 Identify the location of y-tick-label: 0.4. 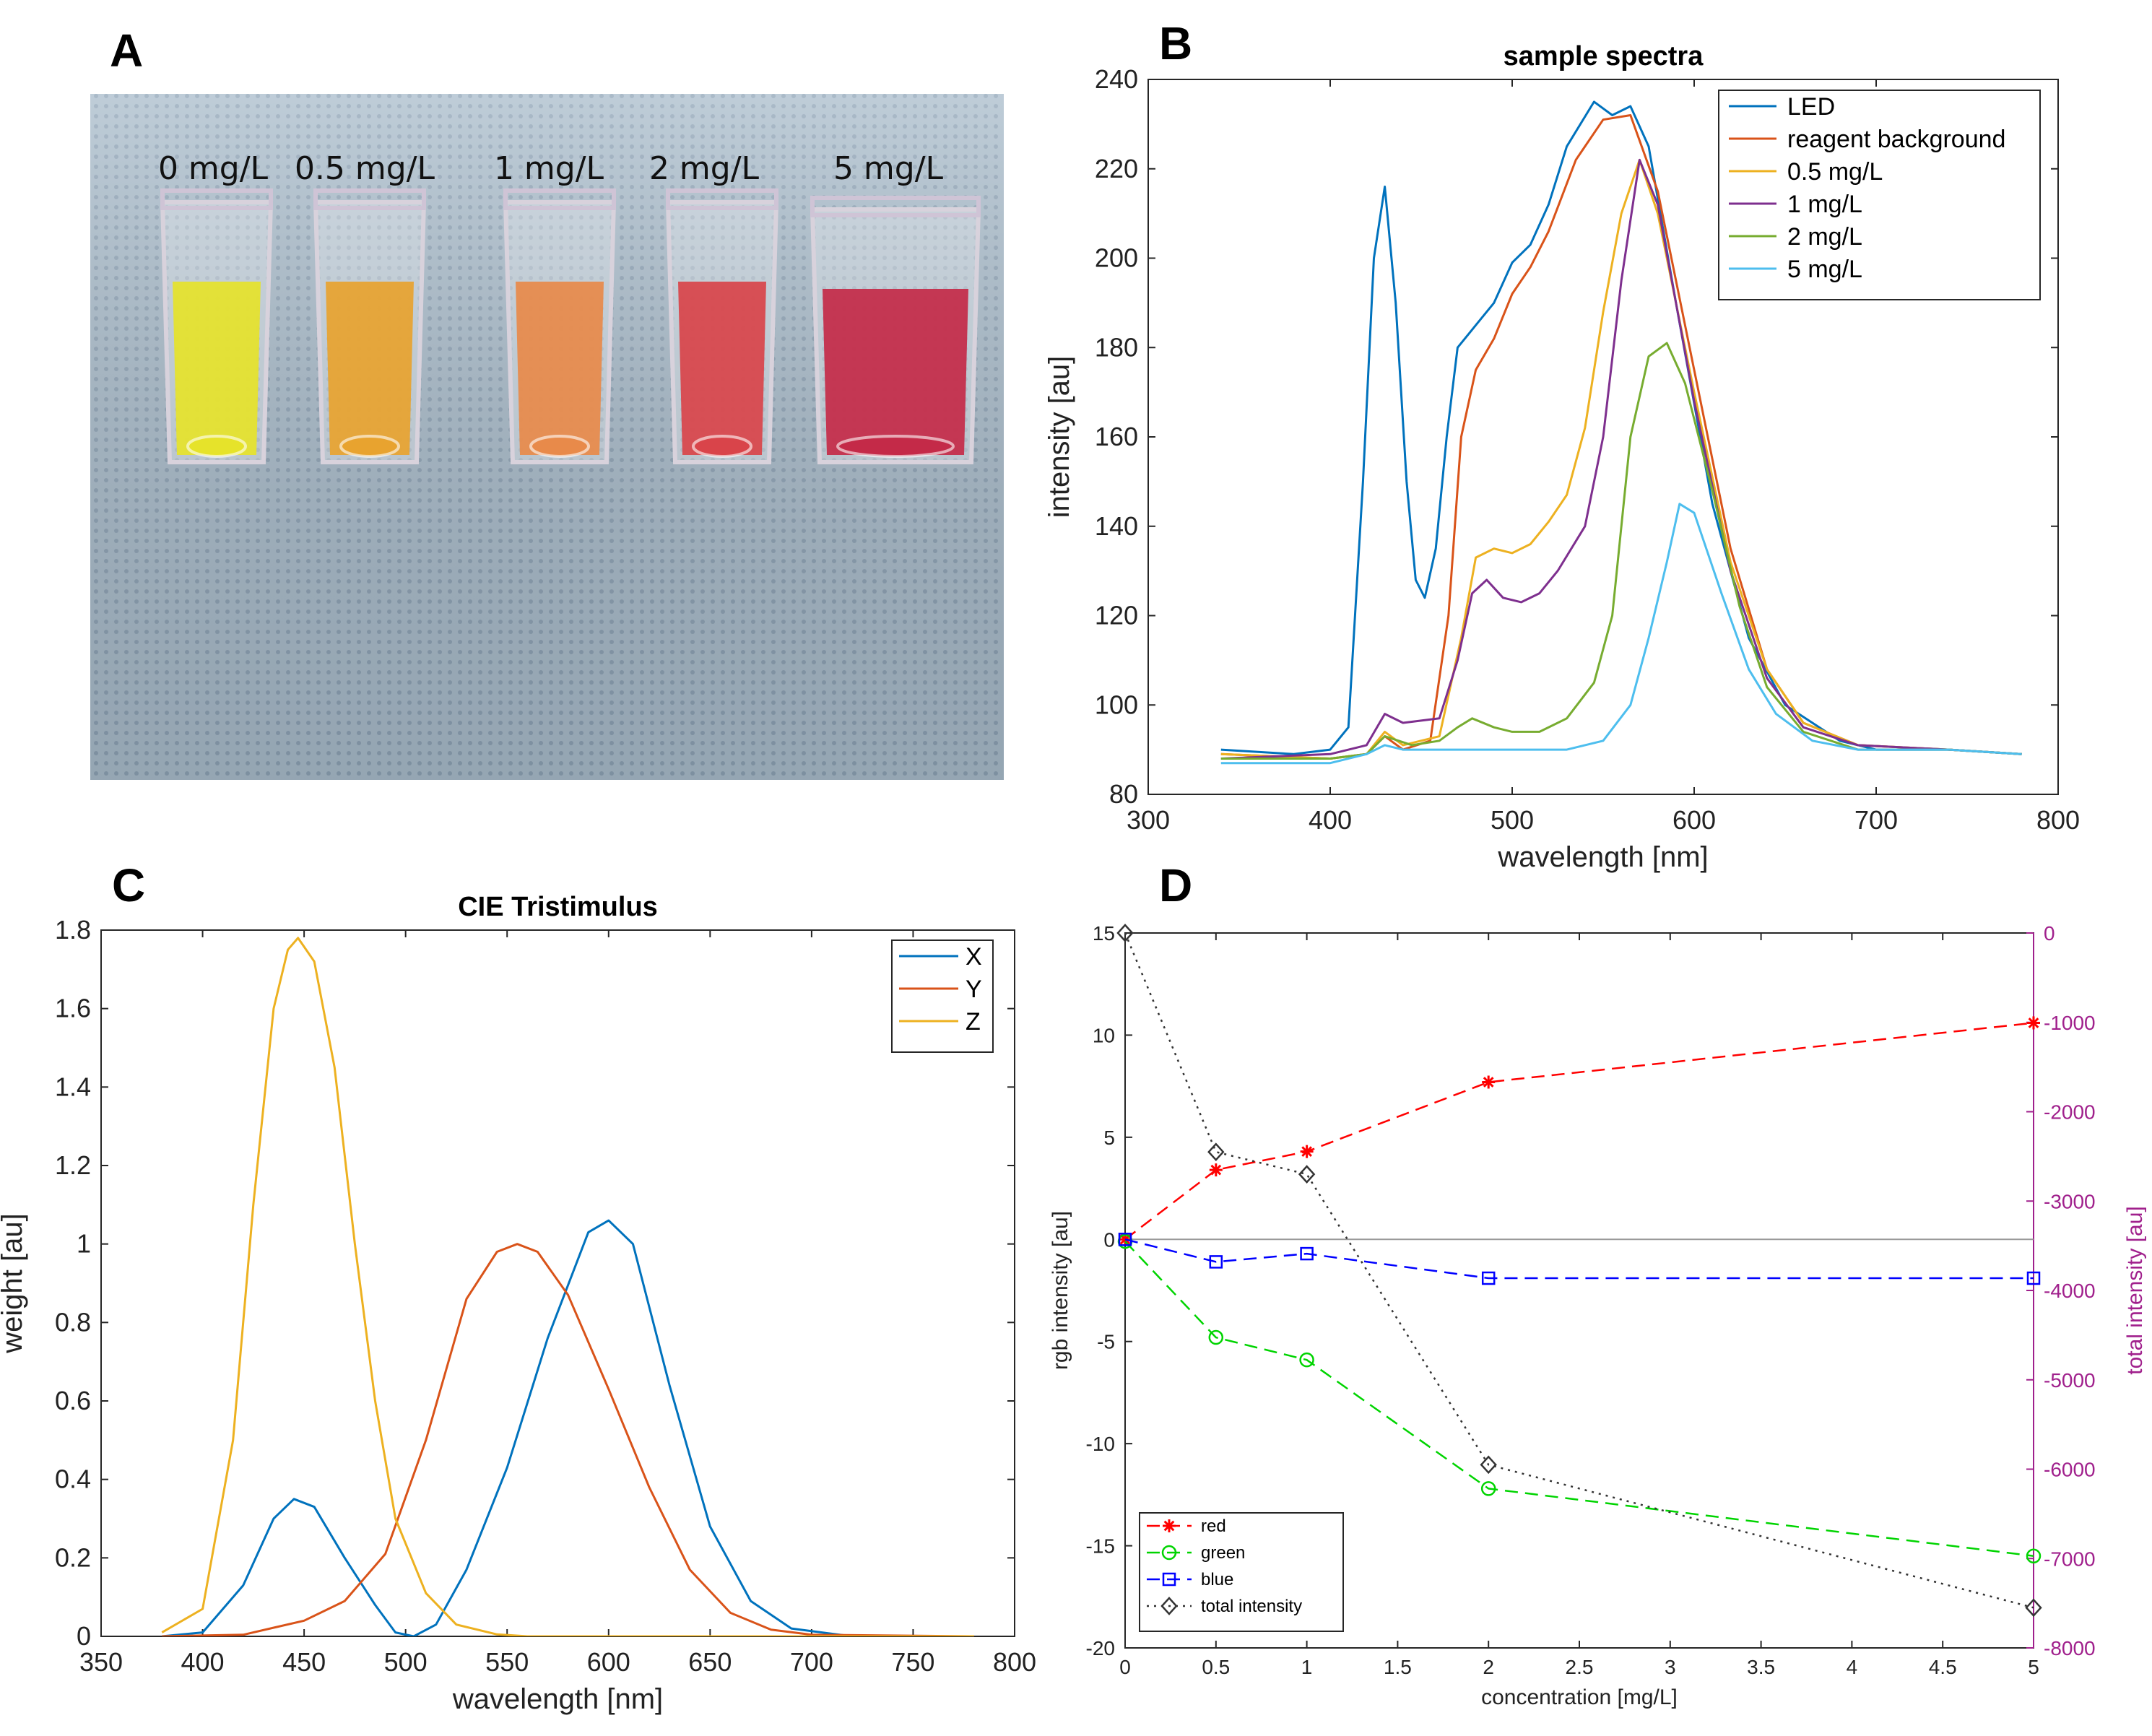
(73, 1479).